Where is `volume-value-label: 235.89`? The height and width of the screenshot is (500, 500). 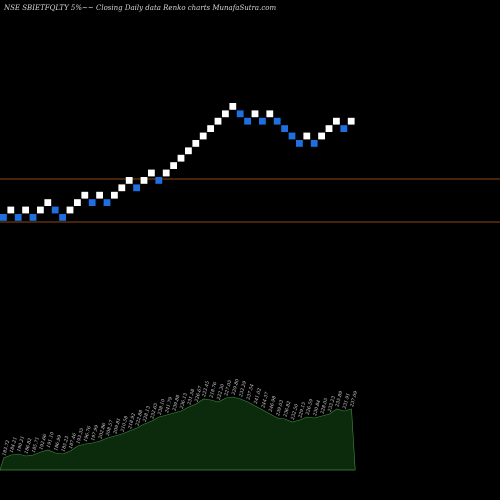 volume-value-label: 235.89 is located at coordinates (339, 399).